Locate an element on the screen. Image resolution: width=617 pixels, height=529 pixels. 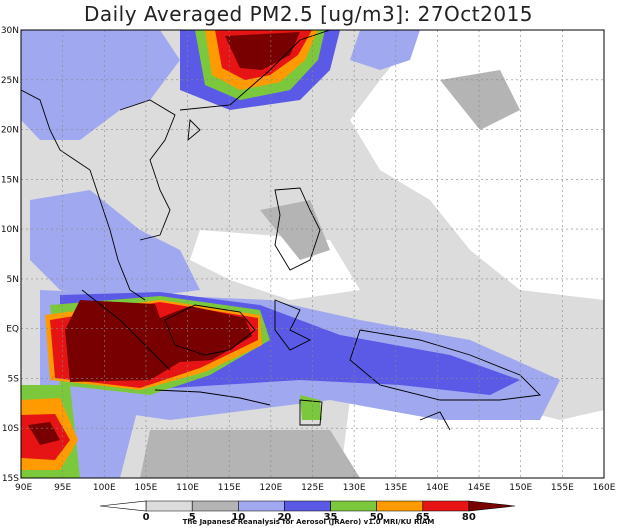
lon-tick-label: 110E is located at coordinates (187, 488).